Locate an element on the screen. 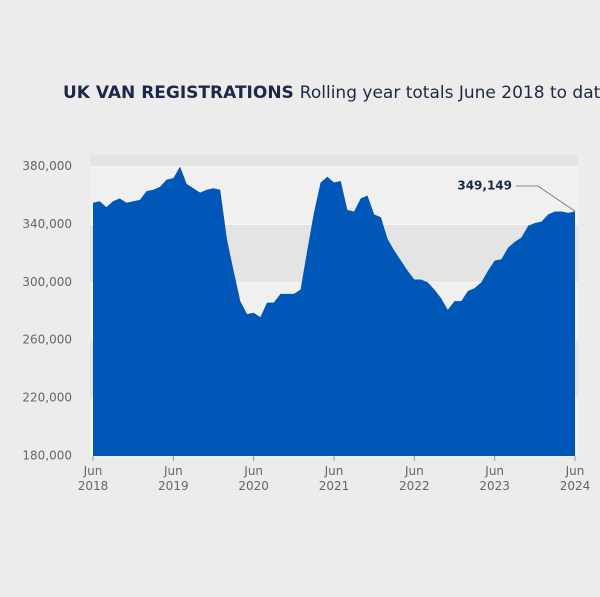  x-tick-label: Jun 2020 is located at coordinates (253, 478).